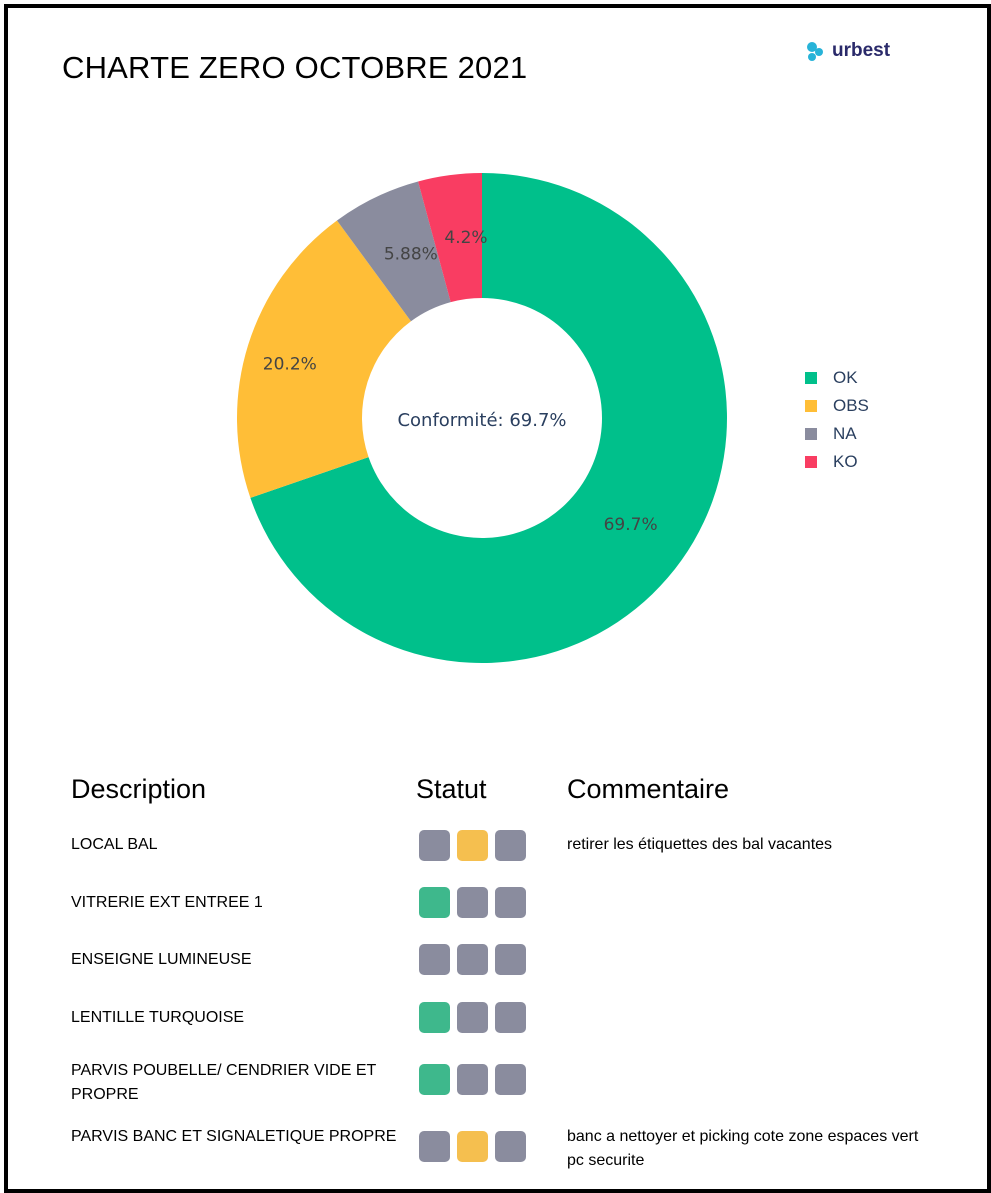 This screenshot has width=991, height=1193. What do you see at coordinates (290, 365) in the screenshot?
I see `slice-label-obs: 20.2%` at bounding box center [290, 365].